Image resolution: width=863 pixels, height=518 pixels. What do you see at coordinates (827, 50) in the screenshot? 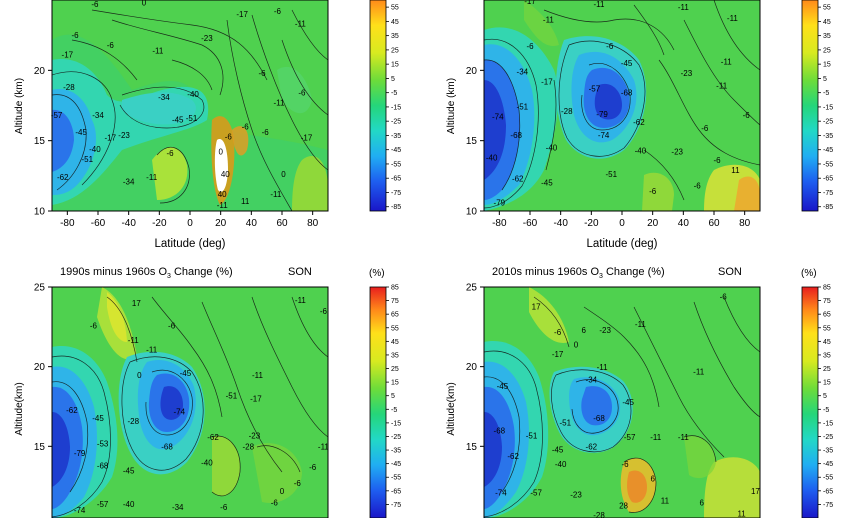
I see `colorbar-tick-label: 25` at bounding box center [827, 50].